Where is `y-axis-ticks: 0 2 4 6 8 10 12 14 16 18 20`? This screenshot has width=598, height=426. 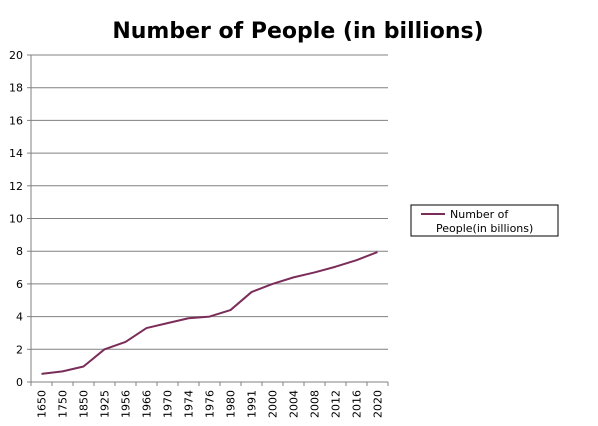
y-axis-ticks: 0 2 4 6 8 10 12 14 16 18 20 is located at coordinates (20, 219).